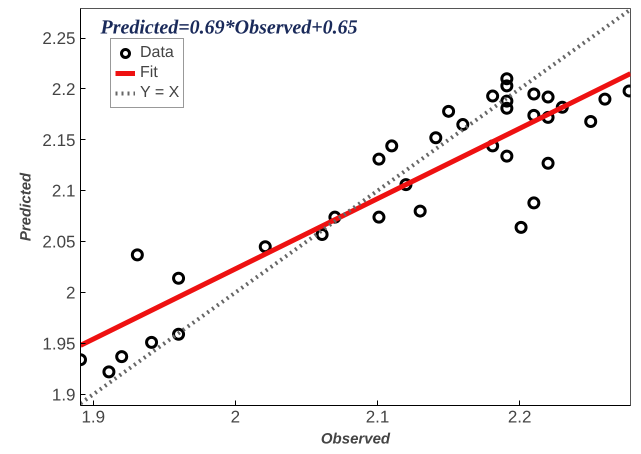 Image resolution: width=641 pixels, height=454 pixels. What do you see at coordinates (25, 207) in the screenshot?
I see `y-axis-title: Predicted` at bounding box center [25, 207].